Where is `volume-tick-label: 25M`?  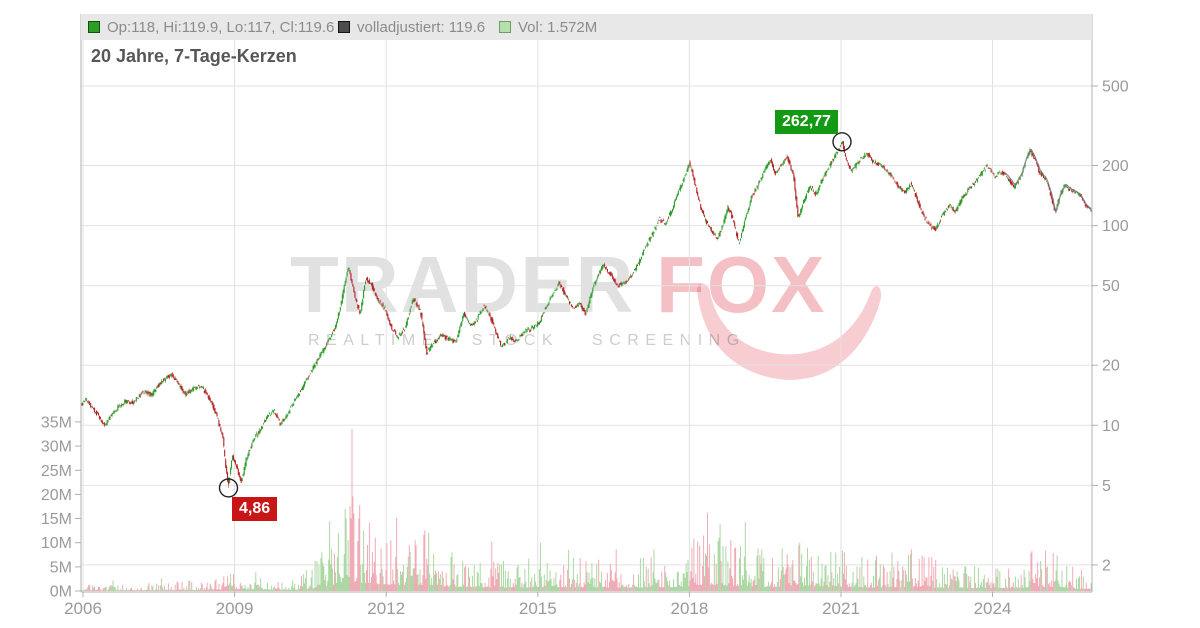
volume-tick-label: 25M is located at coordinates (56, 471).